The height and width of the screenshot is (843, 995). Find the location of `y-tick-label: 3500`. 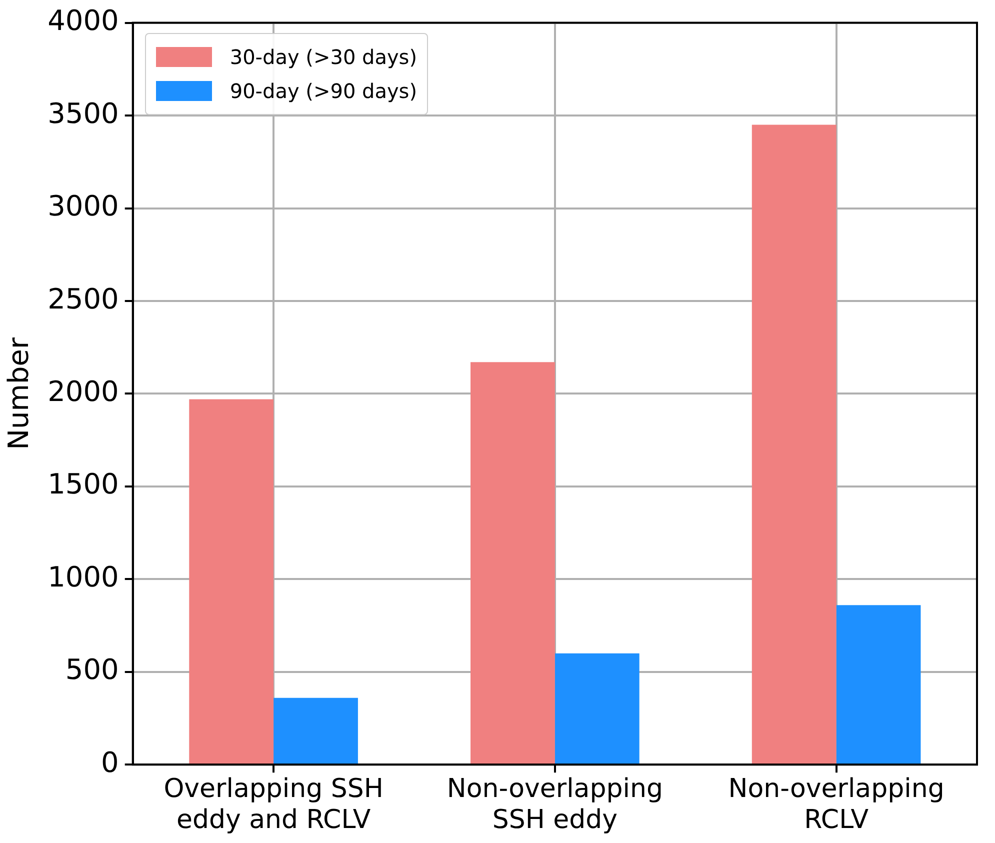

y-tick-label: 3500 is located at coordinates (83, 113).